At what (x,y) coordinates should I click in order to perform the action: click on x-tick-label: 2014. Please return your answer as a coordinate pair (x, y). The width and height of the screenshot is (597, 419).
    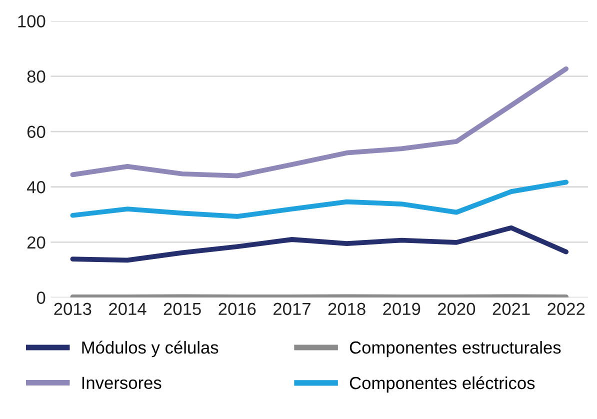
    Looking at the image, I should click on (127, 309).